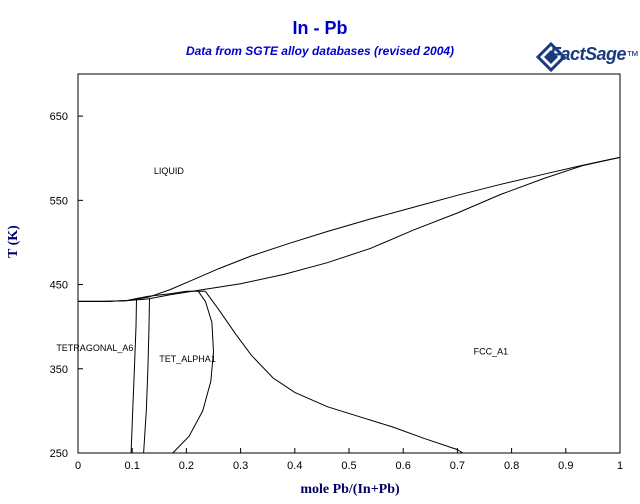  What do you see at coordinates (13, 241) in the screenshot?
I see `y-axis-label: T (K)` at bounding box center [13, 241].